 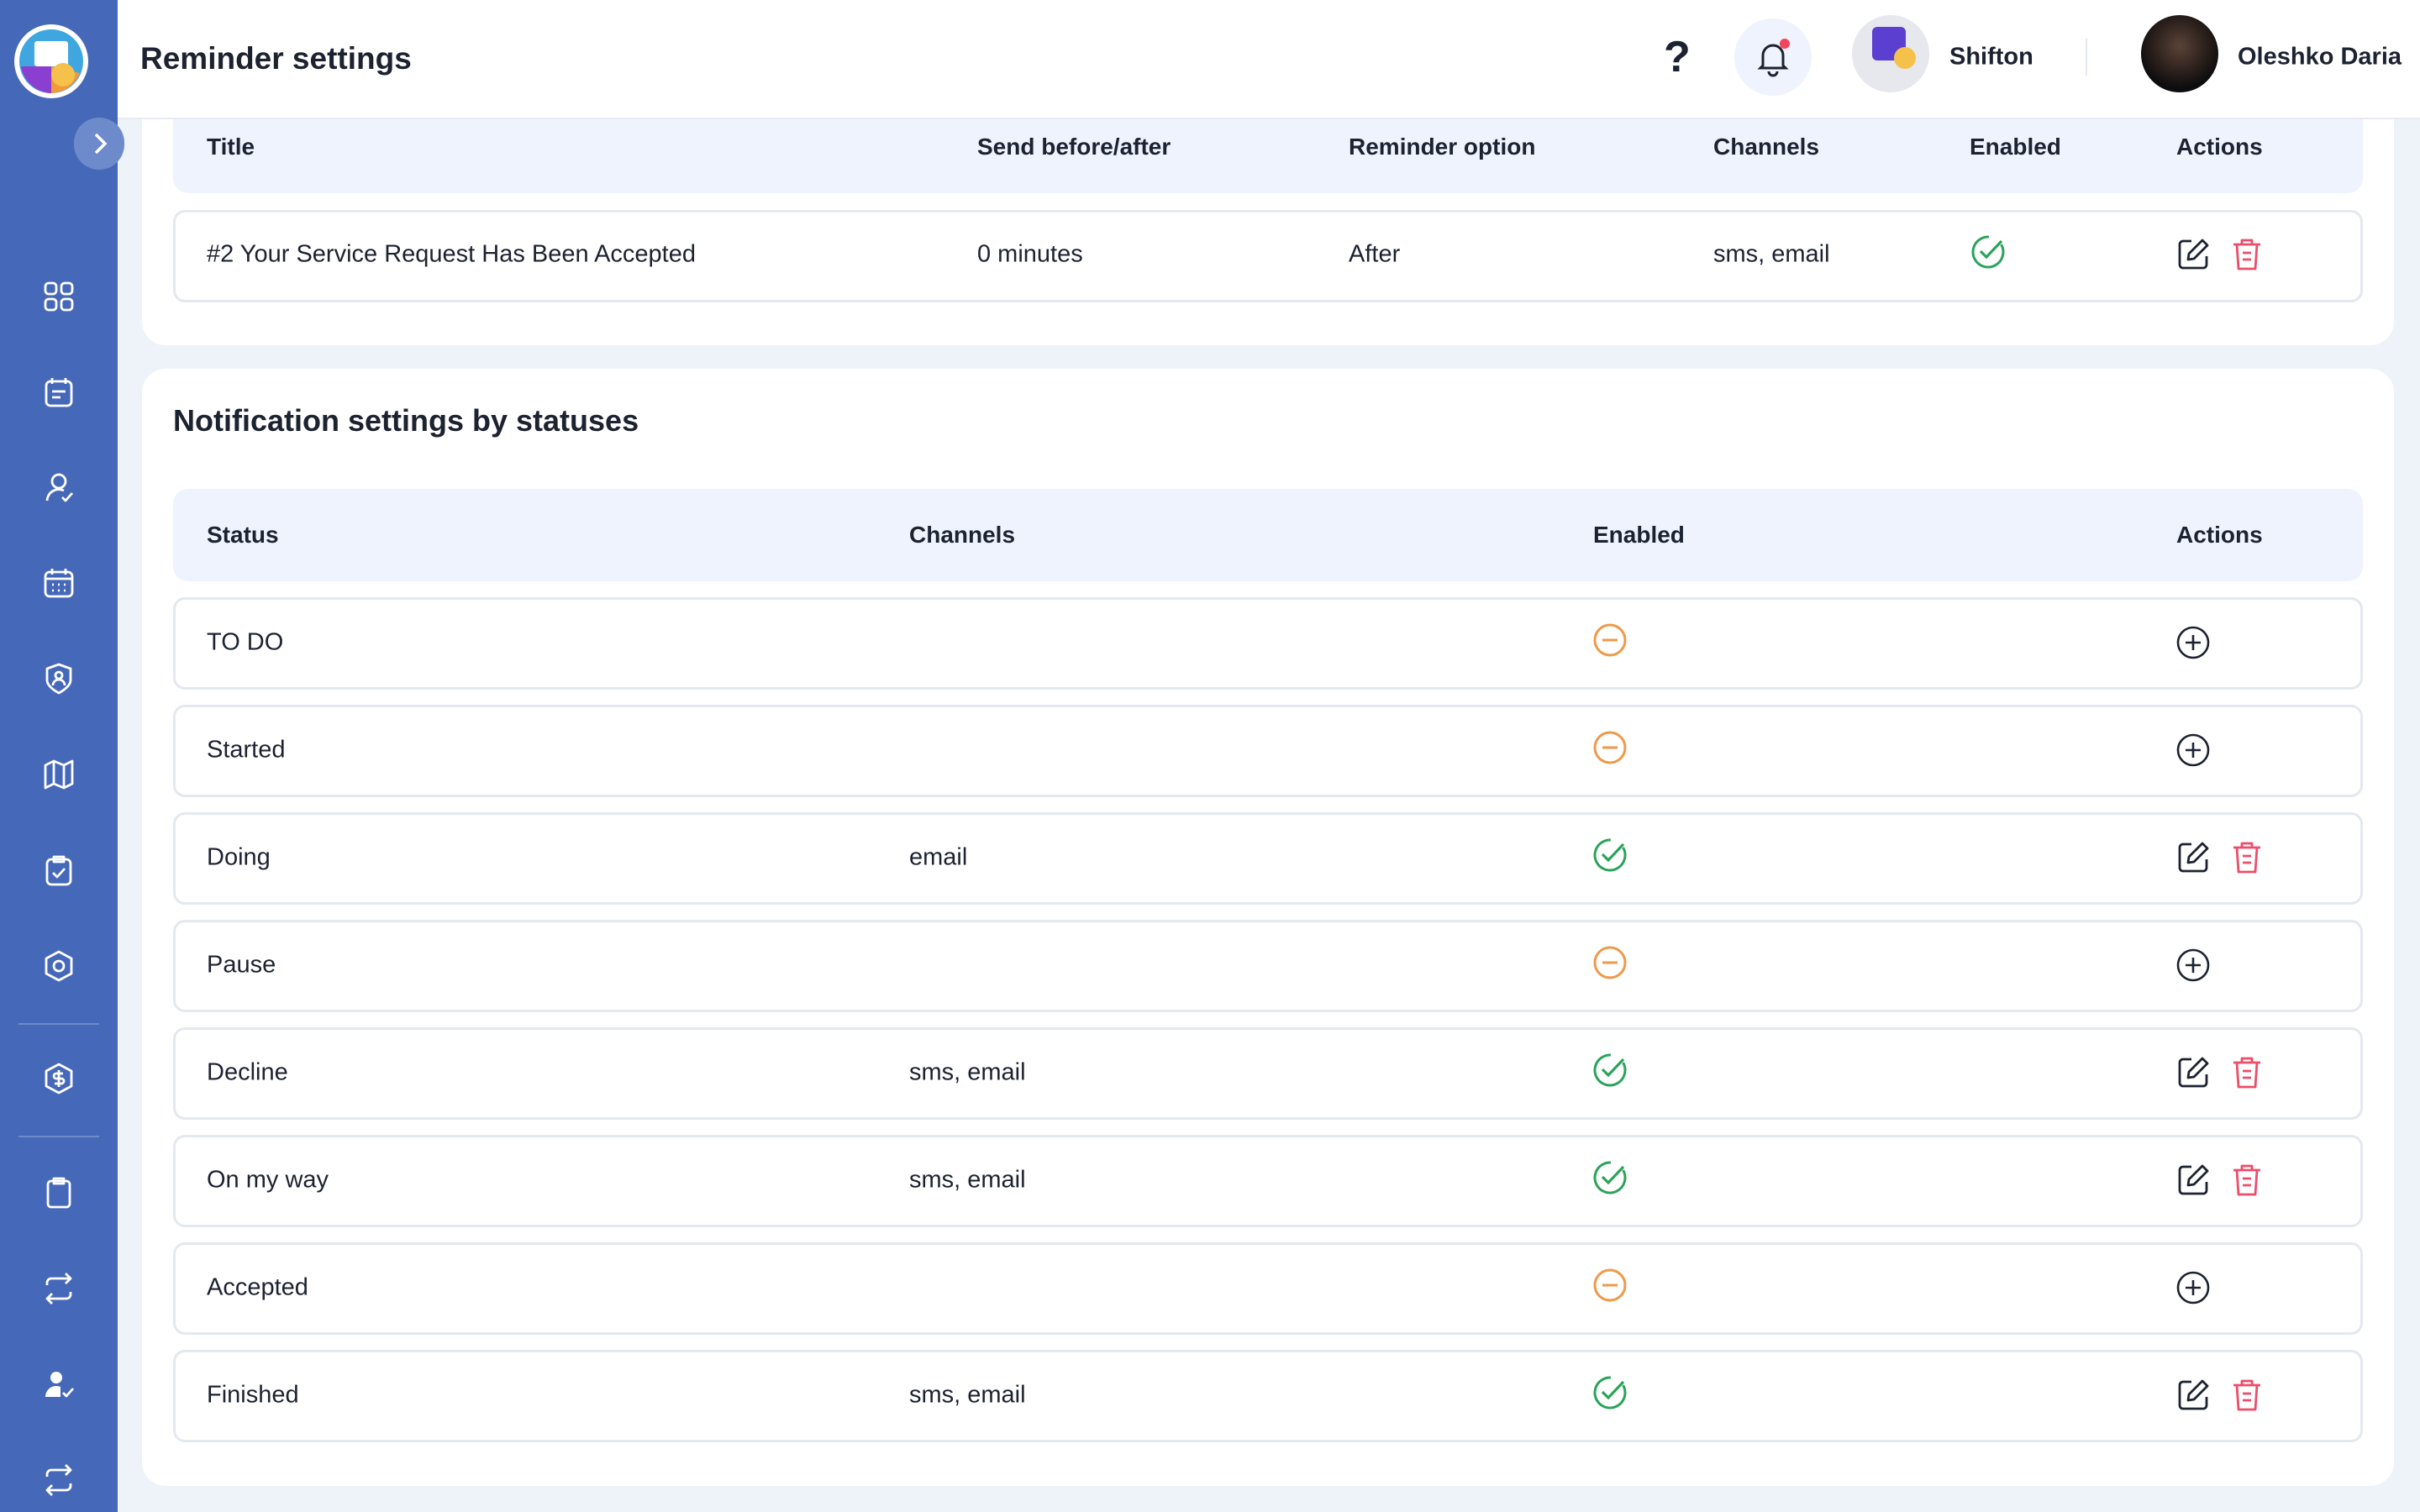 What do you see at coordinates (938, 857) in the screenshot?
I see `cell-channels: email` at bounding box center [938, 857].